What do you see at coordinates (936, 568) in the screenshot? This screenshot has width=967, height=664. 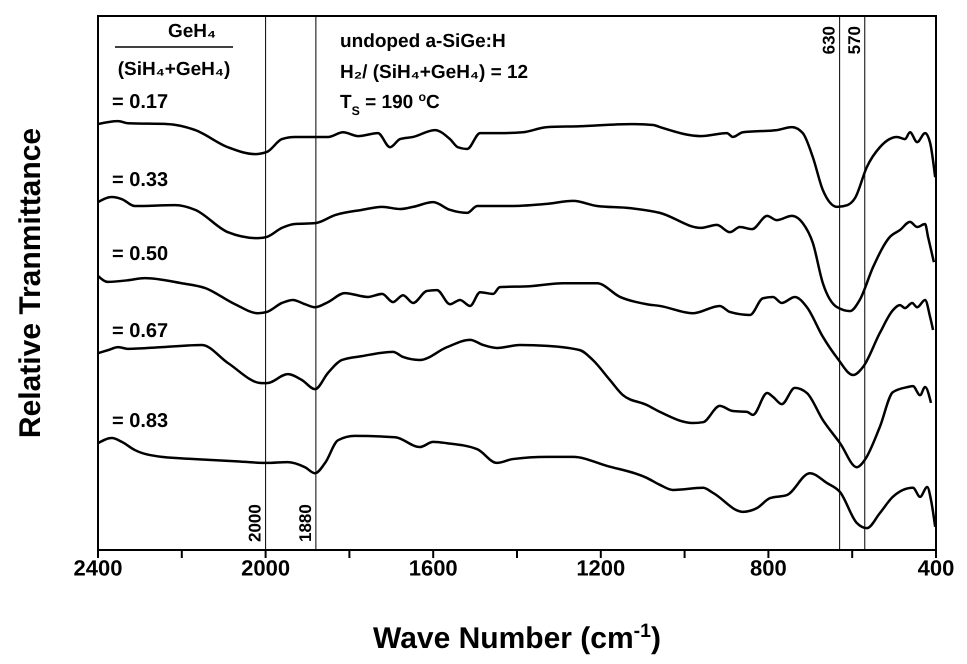 I see `x-tick-label: 400` at bounding box center [936, 568].